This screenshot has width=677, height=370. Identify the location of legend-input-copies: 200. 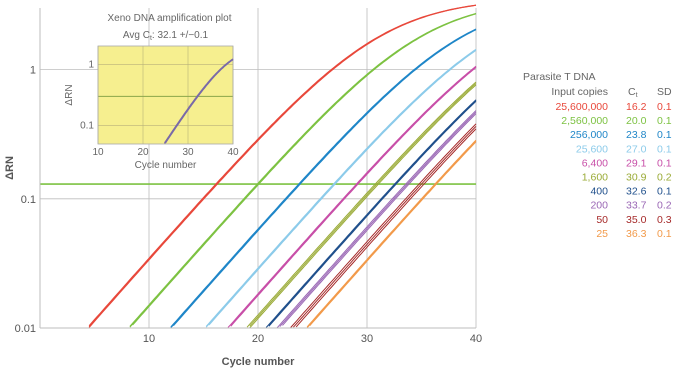
(599, 206).